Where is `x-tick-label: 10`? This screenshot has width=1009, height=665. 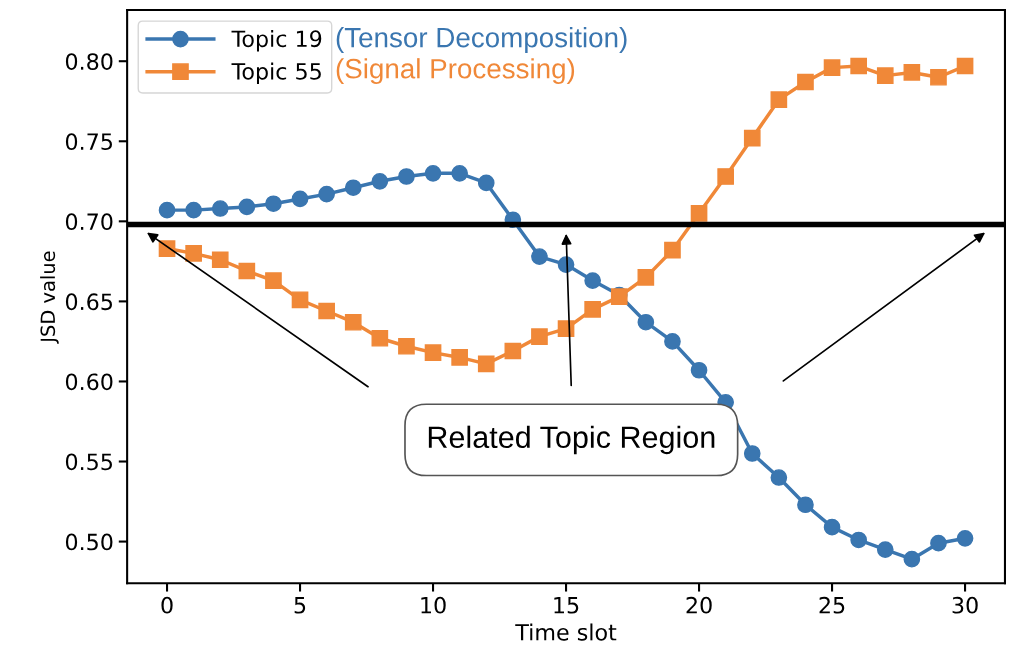
x-tick-label: 10 is located at coordinates (433, 605).